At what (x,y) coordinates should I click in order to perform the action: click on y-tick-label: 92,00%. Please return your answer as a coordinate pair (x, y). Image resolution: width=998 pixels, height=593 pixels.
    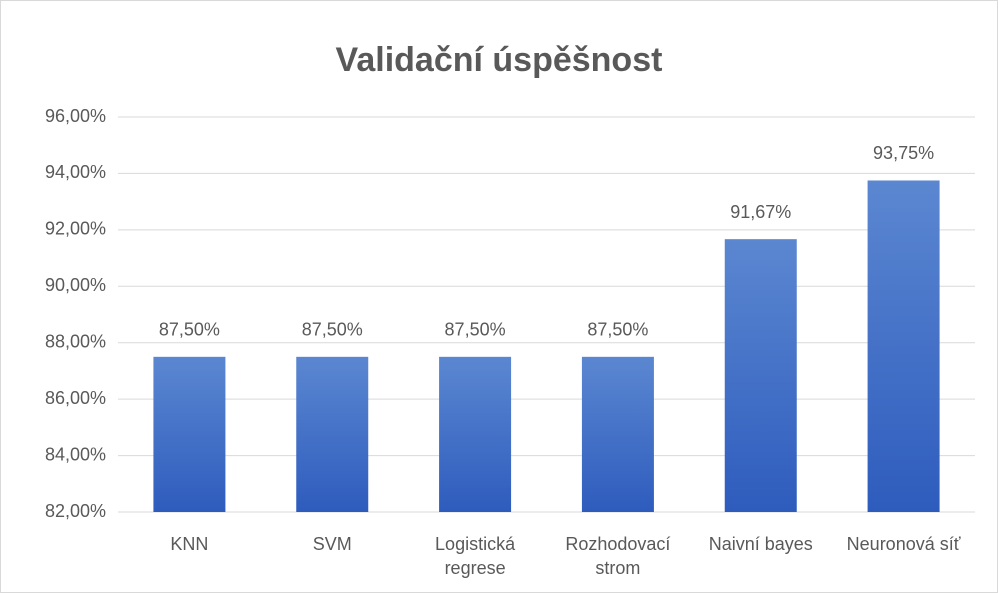
    Looking at the image, I should click on (75, 229).